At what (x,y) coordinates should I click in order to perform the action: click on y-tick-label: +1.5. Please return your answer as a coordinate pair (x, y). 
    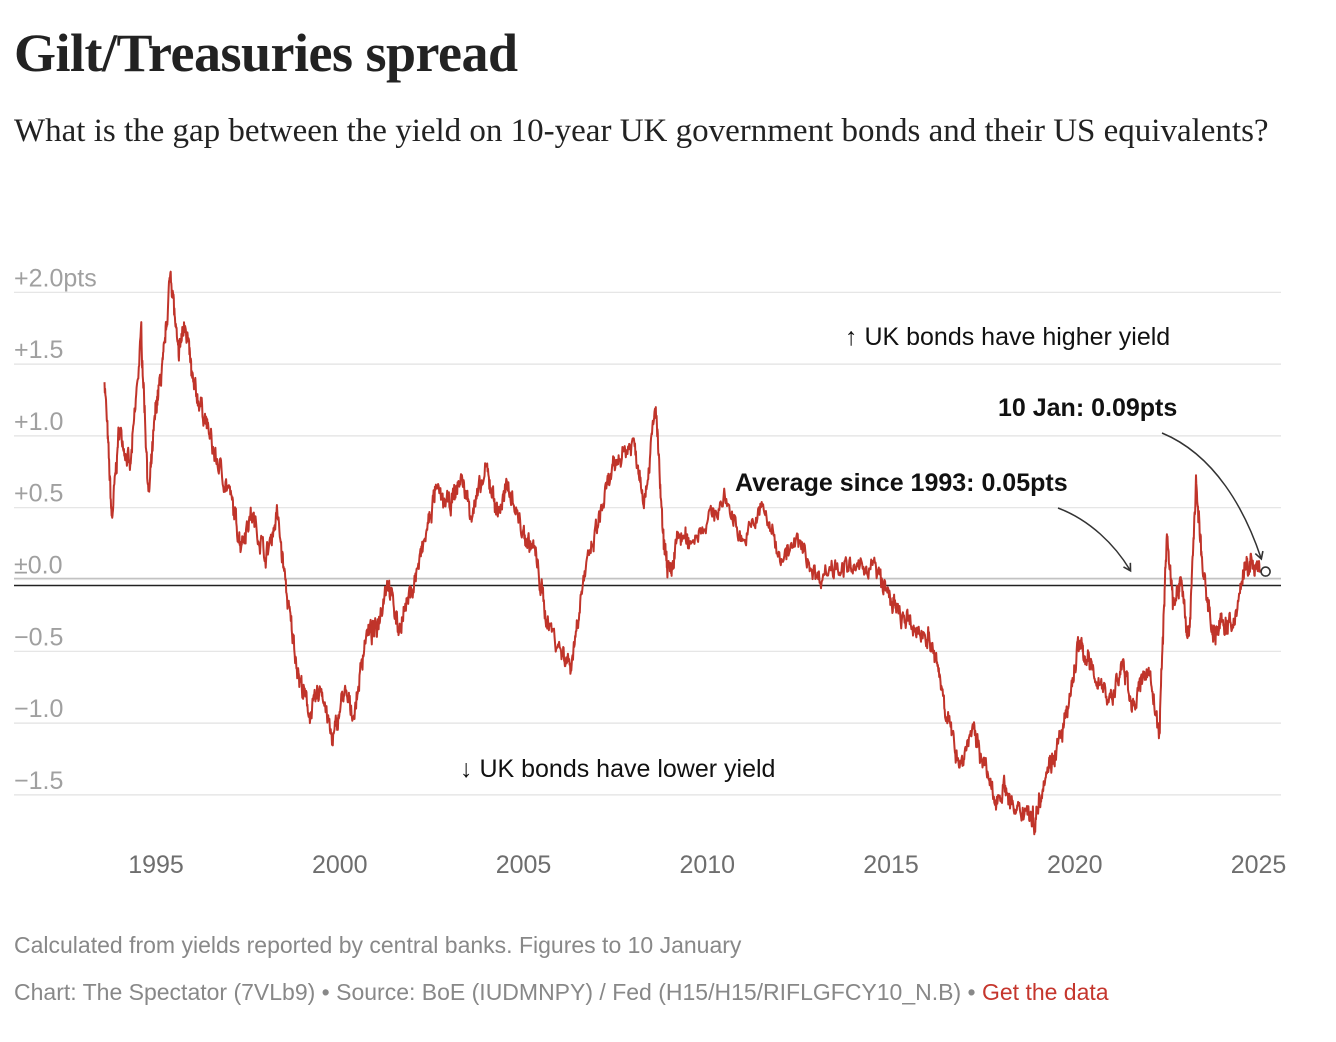
    Looking at the image, I should click on (38, 350).